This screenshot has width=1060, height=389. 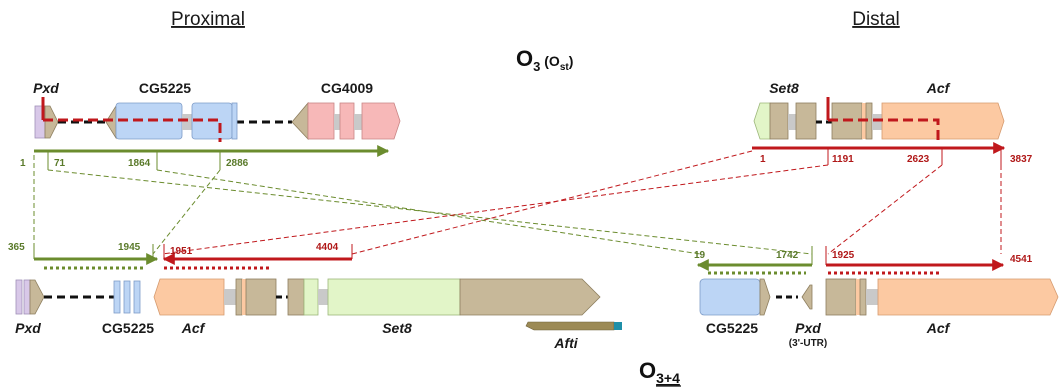 I want to click on bl-coord-1951: 1951, so click(x=181, y=251).